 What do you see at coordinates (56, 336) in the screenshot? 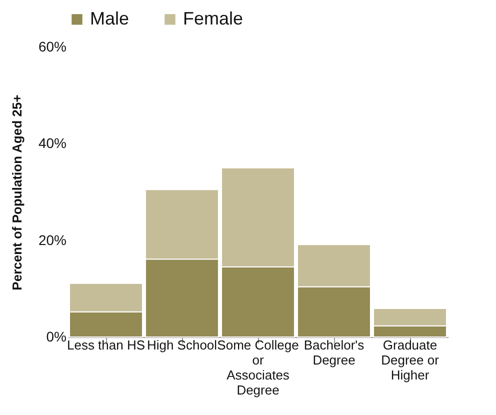
I see `y-tick-label: 0%` at bounding box center [56, 336].